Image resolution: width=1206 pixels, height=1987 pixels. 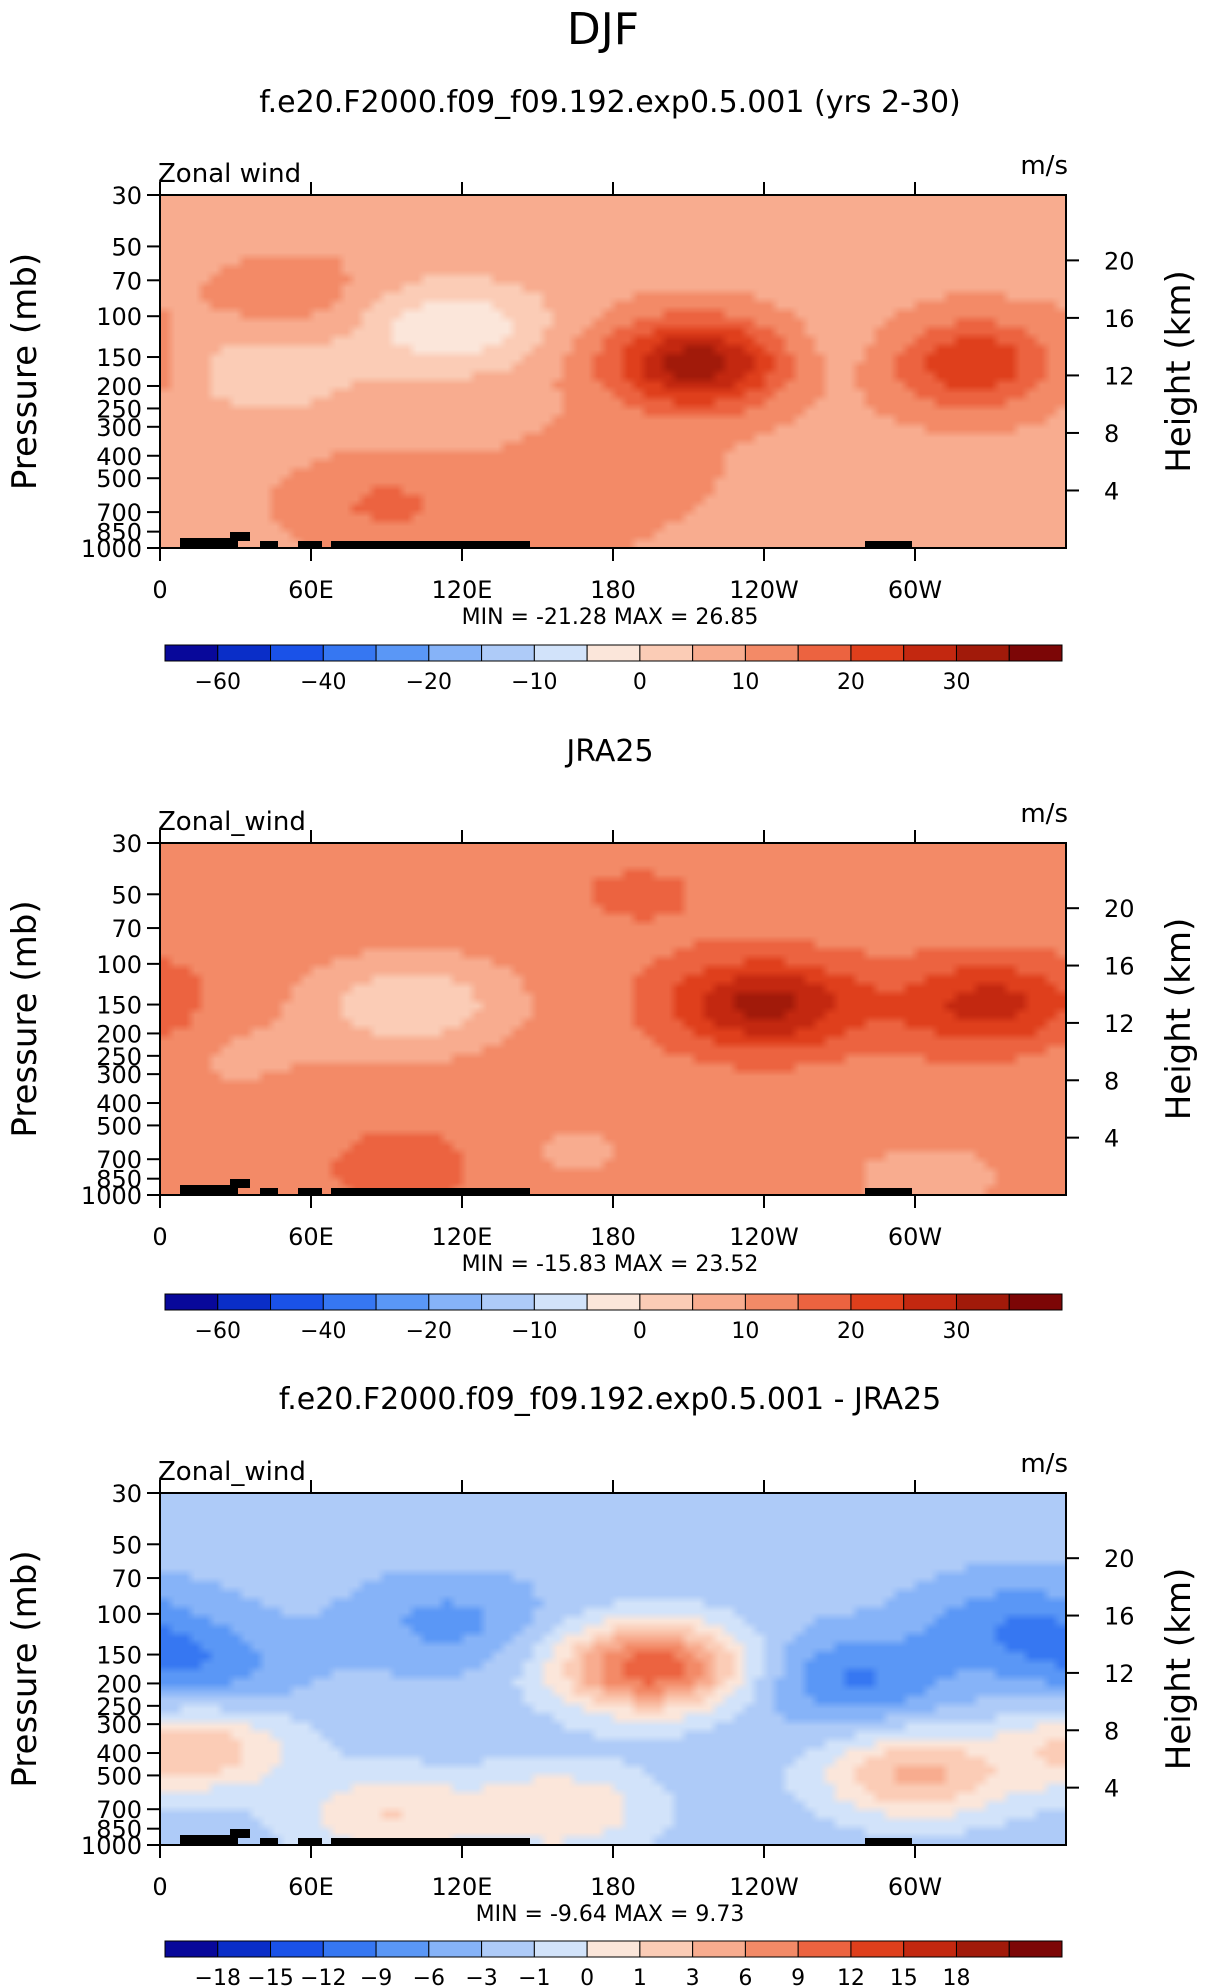 What do you see at coordinates (610, 617) in the screenshot?
I see `min-max-stats: MIN = -21.28 MAX = 26.85` at bounding box center [610, 617].